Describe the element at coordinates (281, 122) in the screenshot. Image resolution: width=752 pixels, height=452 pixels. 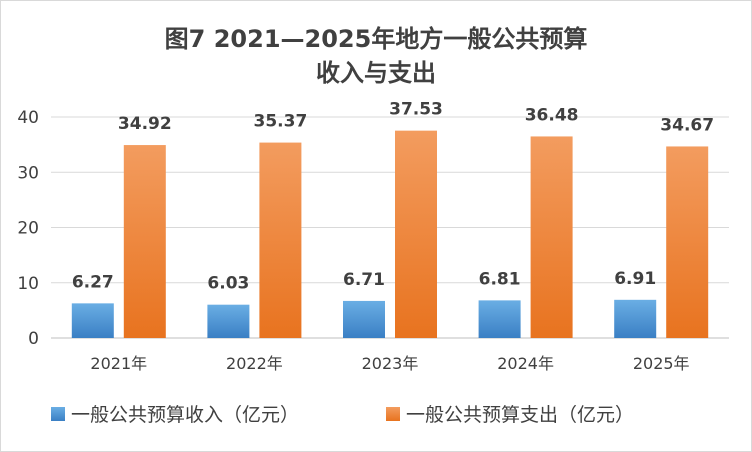
I see `data-label-expenditure: 35.37` at that location.